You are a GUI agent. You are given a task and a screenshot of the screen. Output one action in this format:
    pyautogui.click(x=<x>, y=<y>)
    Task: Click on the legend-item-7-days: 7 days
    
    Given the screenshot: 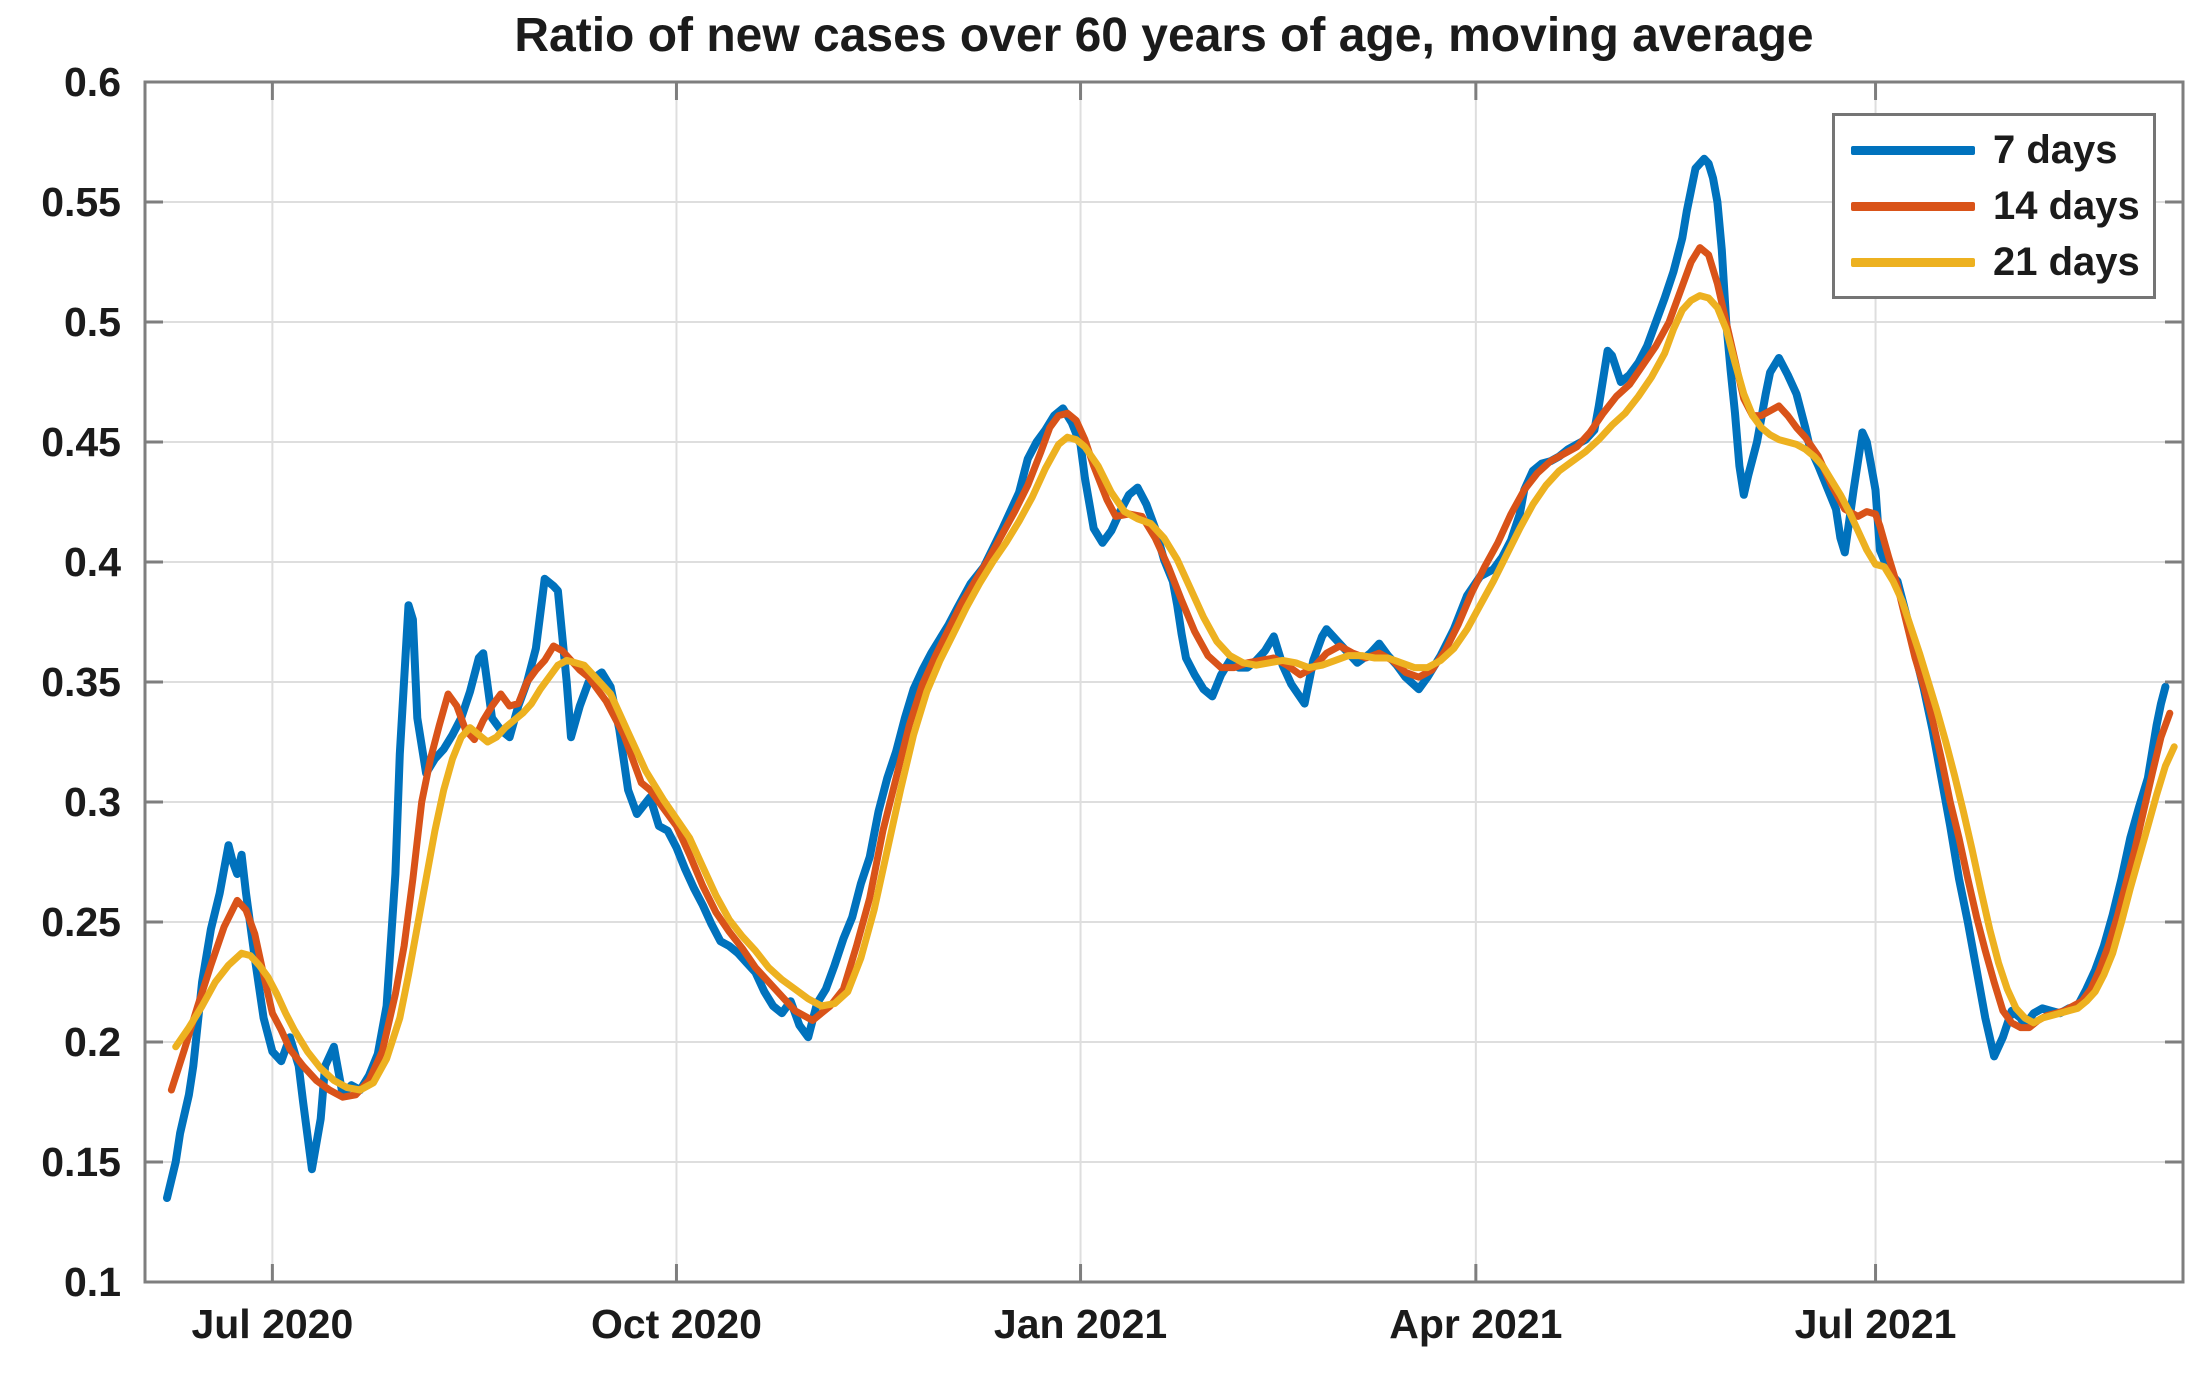 What is the action you would take?
    pyautogui.click(x=1998, y=150)
    